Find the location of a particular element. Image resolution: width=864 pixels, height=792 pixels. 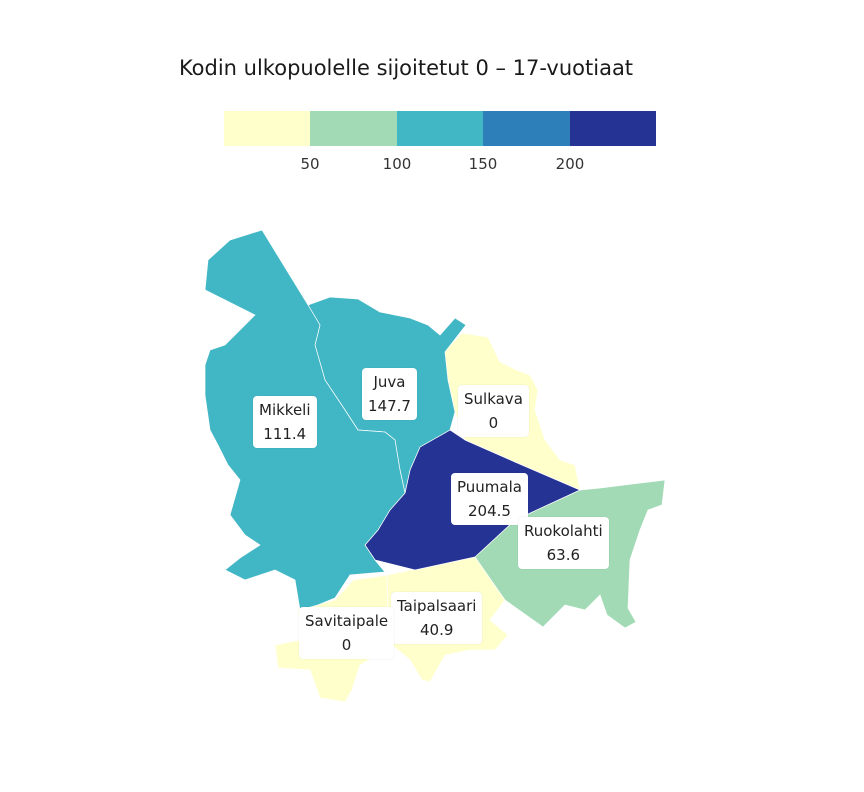

label-taipalsaari-name: Taipalsaari is located at coordinates (437, 606).